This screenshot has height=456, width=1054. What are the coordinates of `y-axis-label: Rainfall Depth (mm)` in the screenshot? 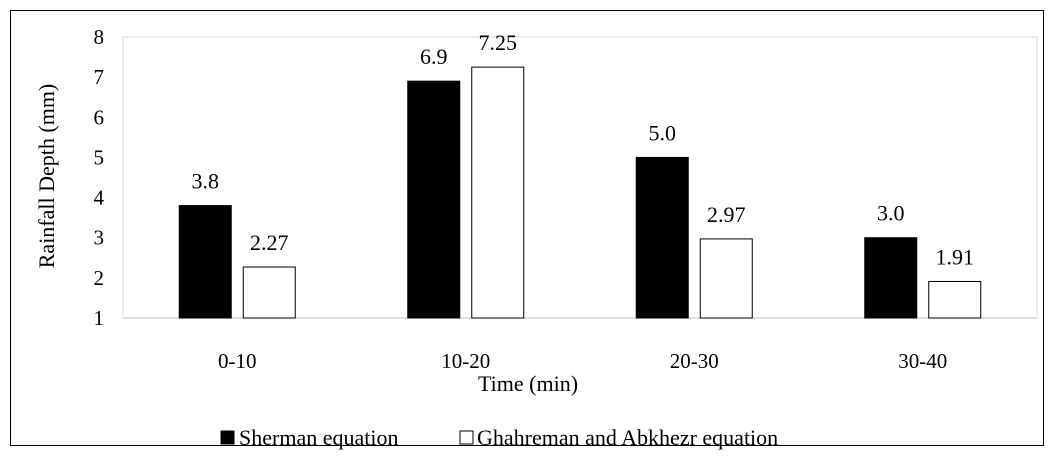 It's located at (46, 176).